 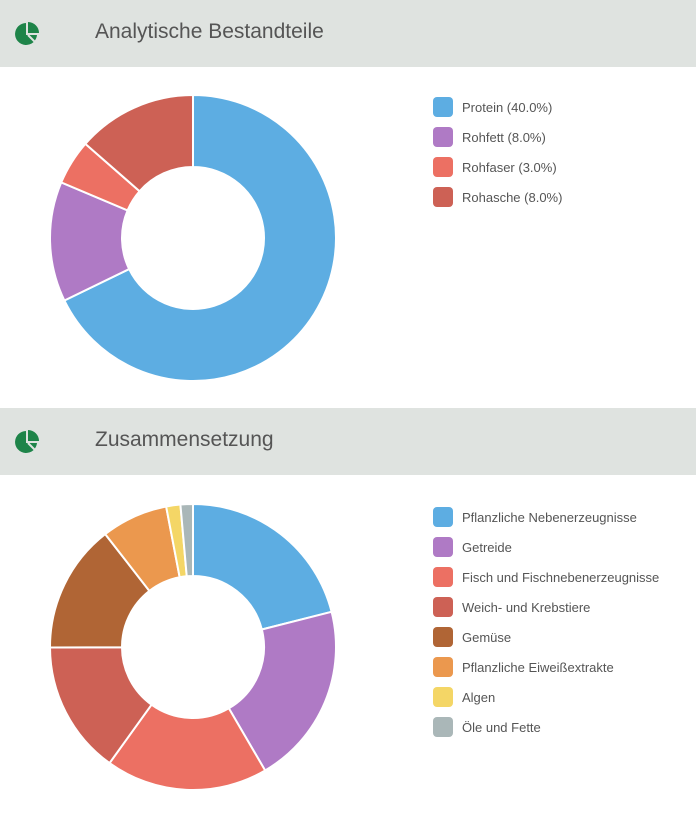 What do you see at coordinates (501, 727) in the screenshot?
I see `legend-label: Öle und Fette` at bounding box center [501, 727].